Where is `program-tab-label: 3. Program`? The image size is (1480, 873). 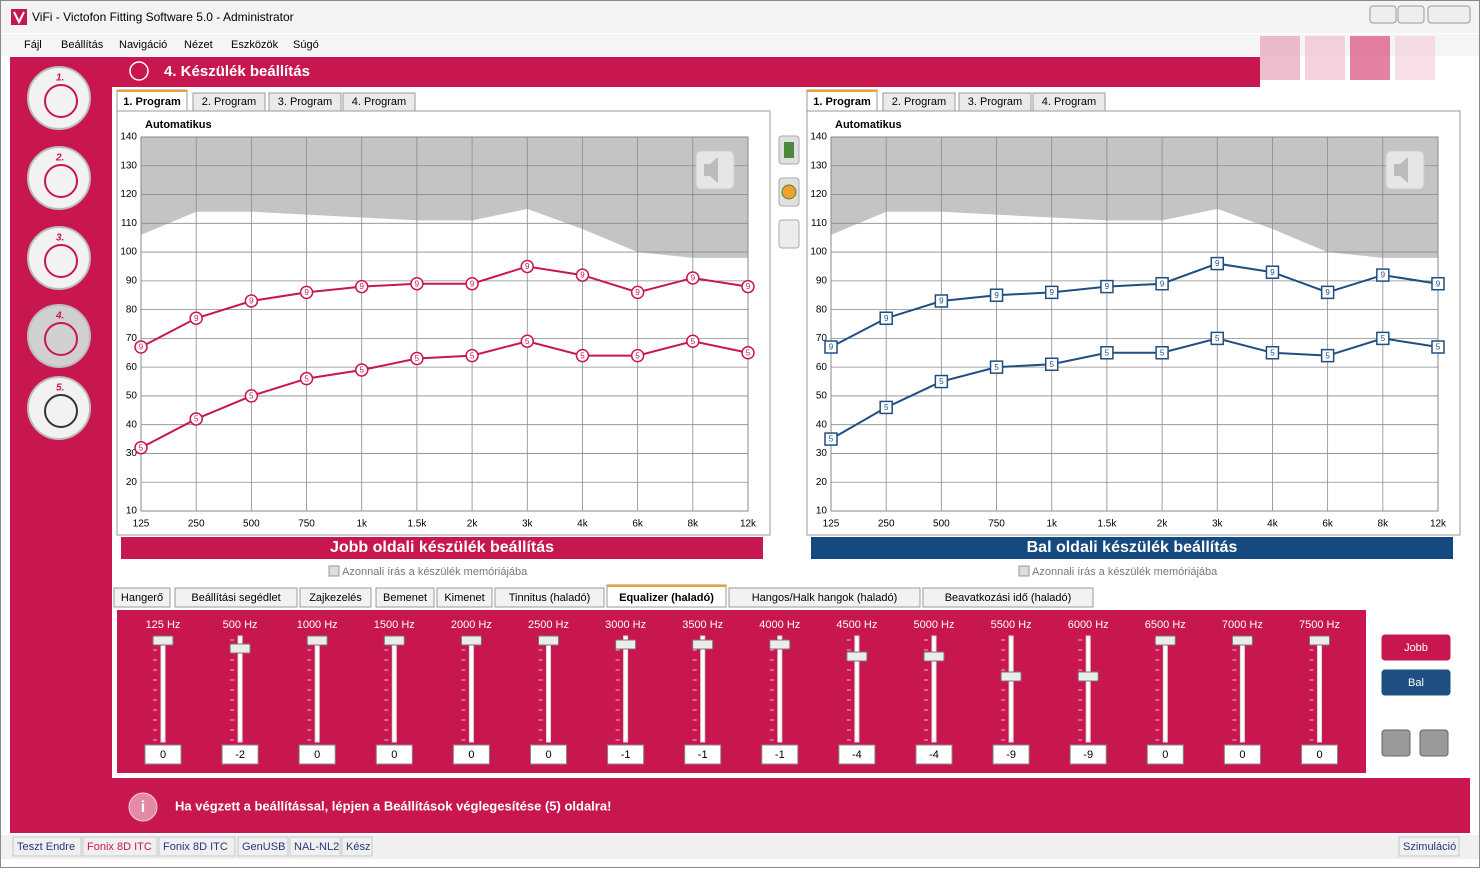
program-tab-label: 3. Program is located at coordinates (305, 102).